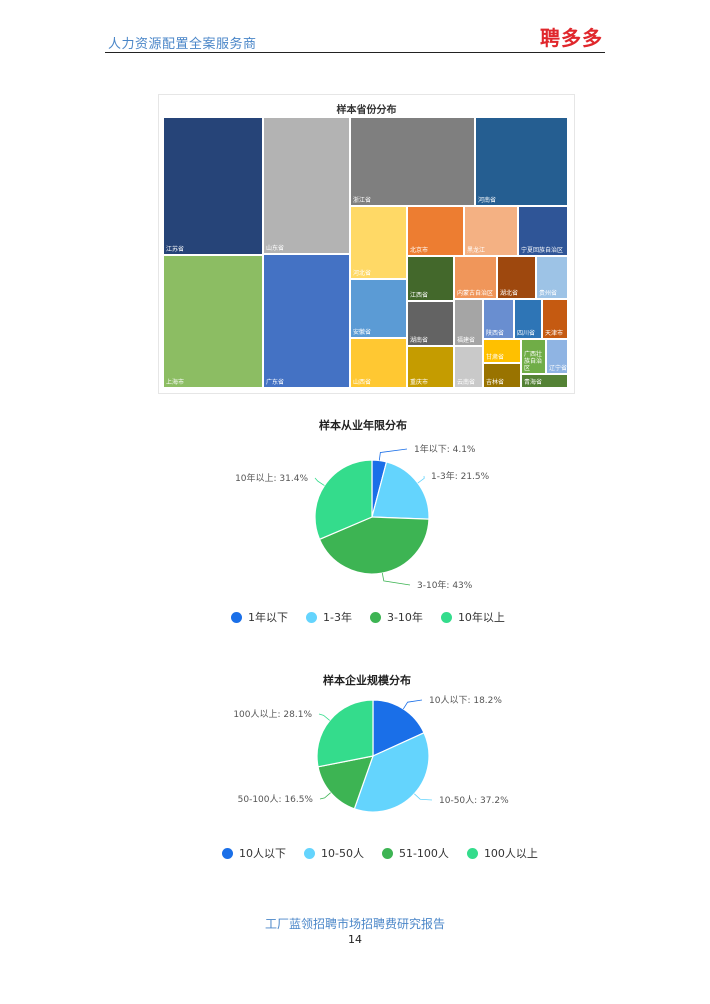 The width and height of the screenshot is (710, 1004). What do you see at coordinates (182, 44) in the screenshot?
I see `header-company-tagline: 人力资源配置全案服务商` at bounding box center [182, 44].